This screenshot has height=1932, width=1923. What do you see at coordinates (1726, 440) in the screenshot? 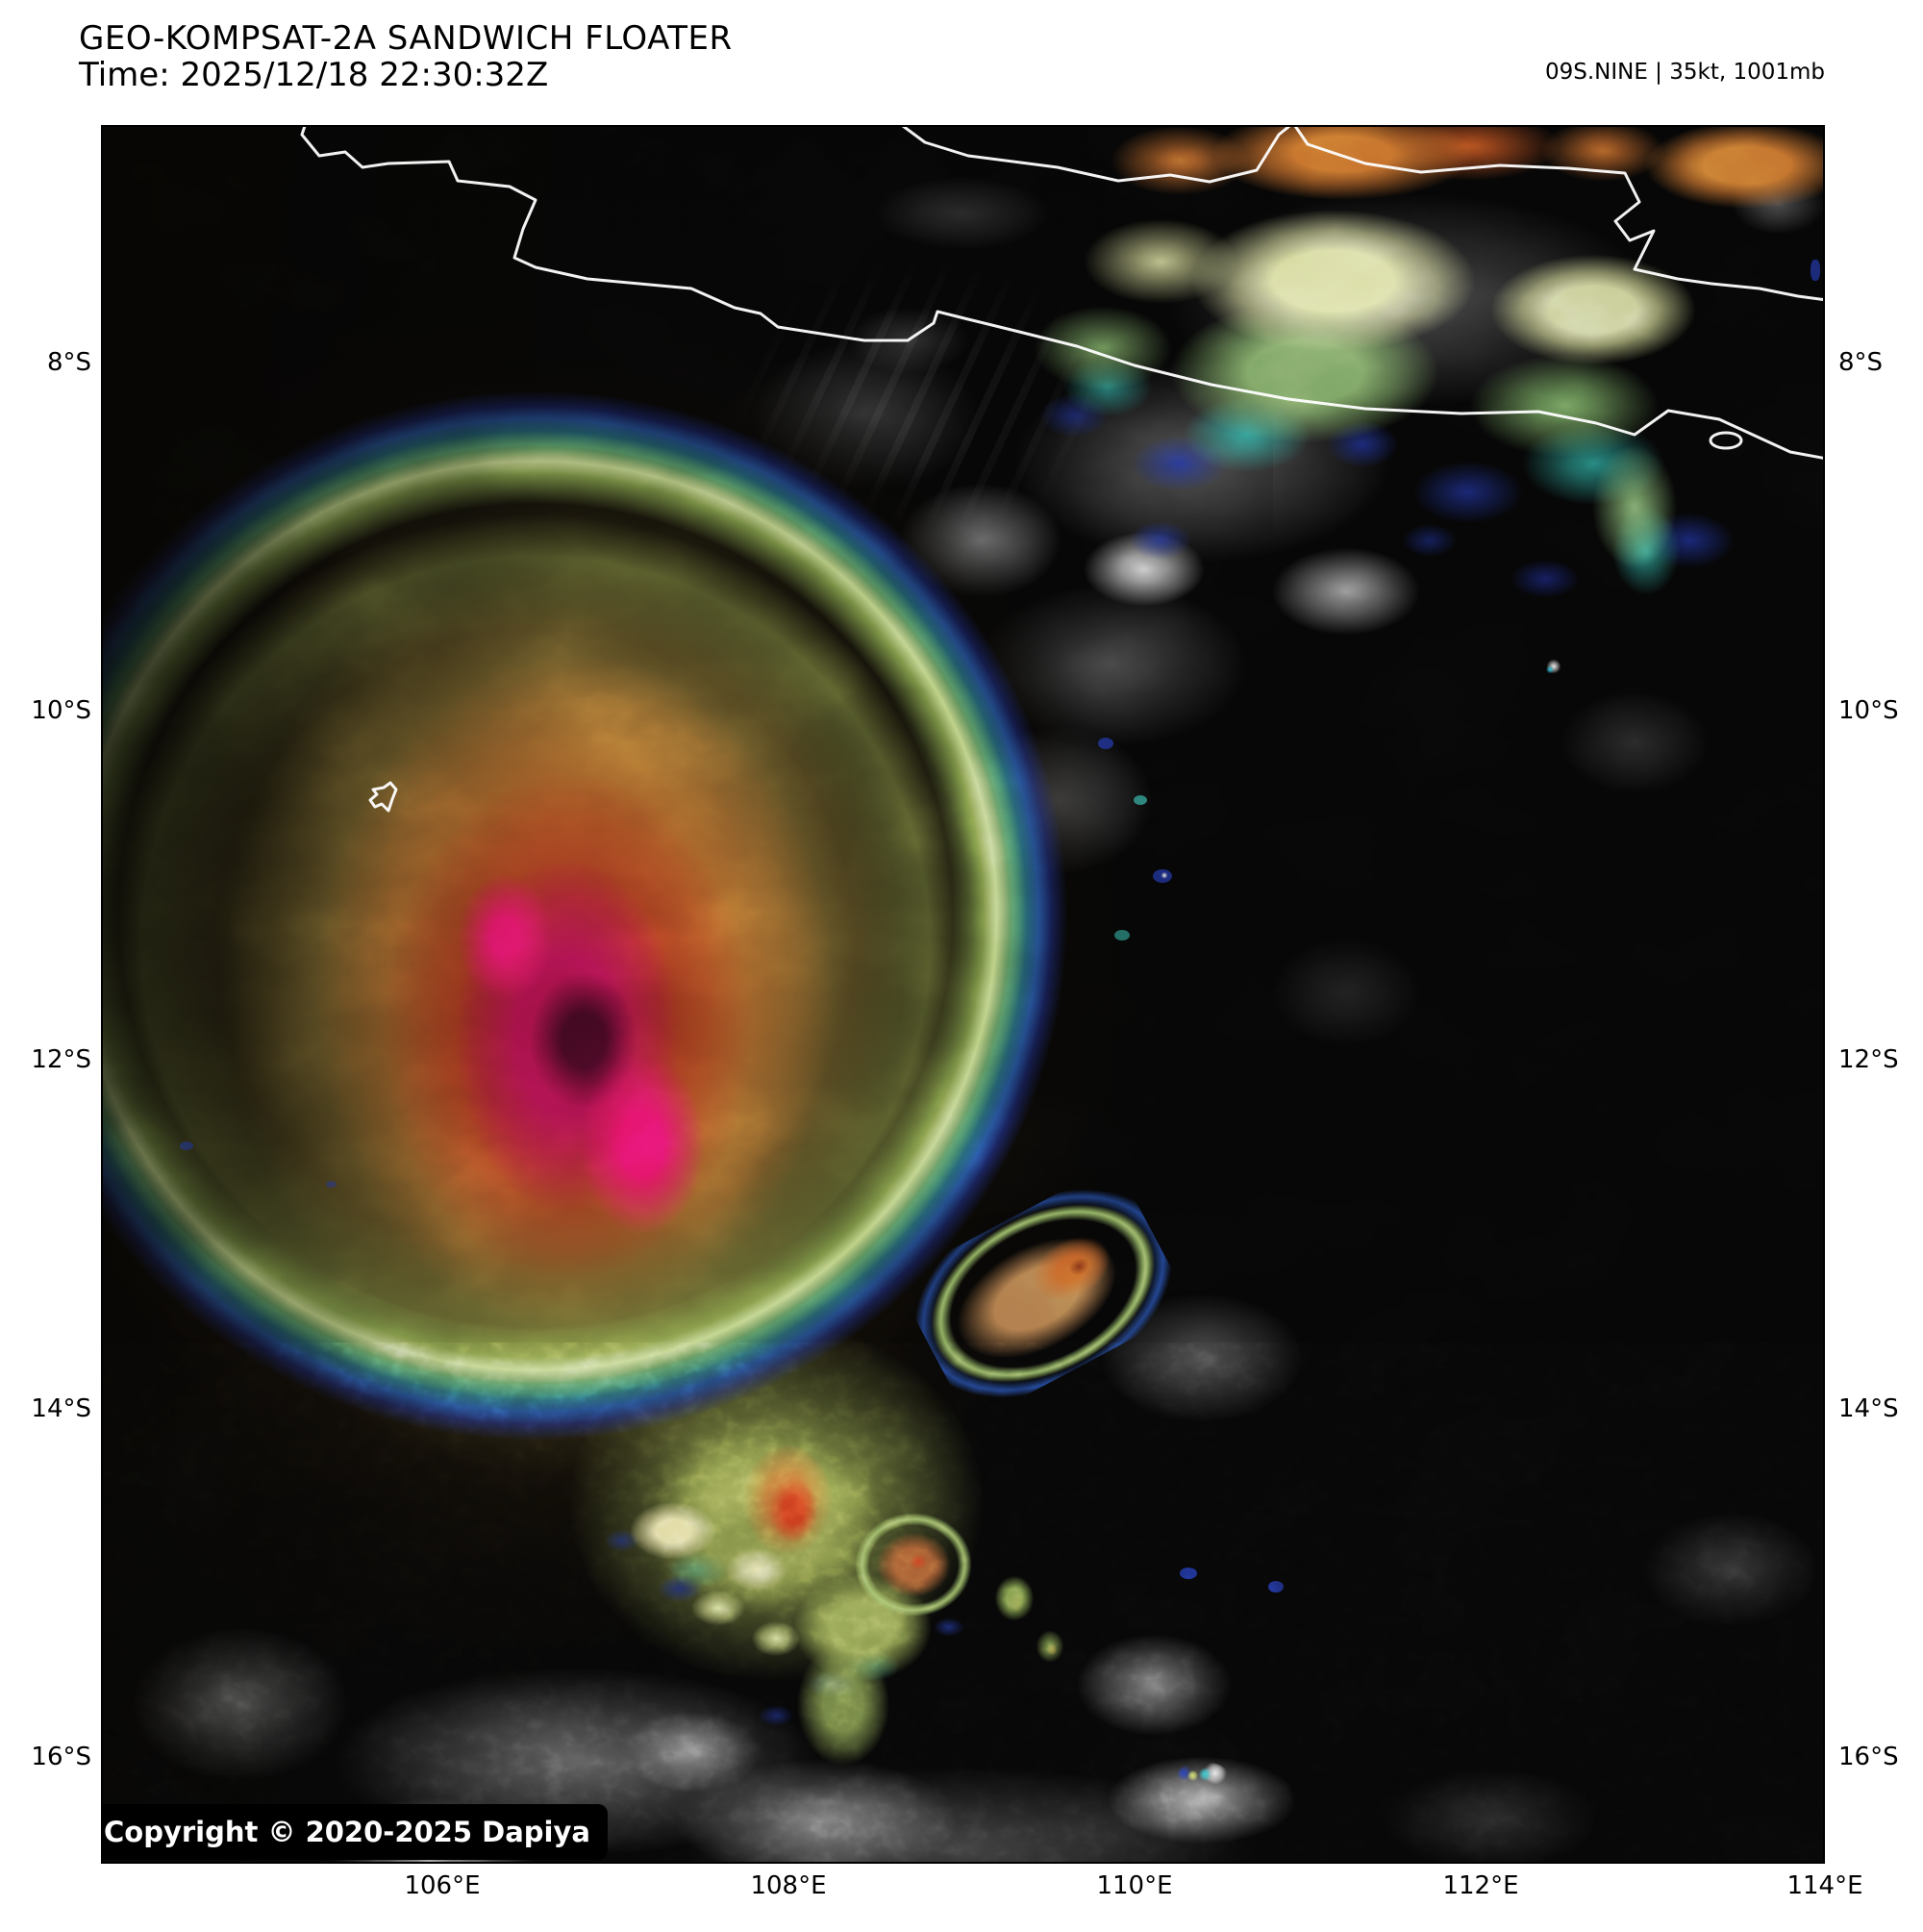
I see `nusa-island-outline` at bounding box center [1726, 440].